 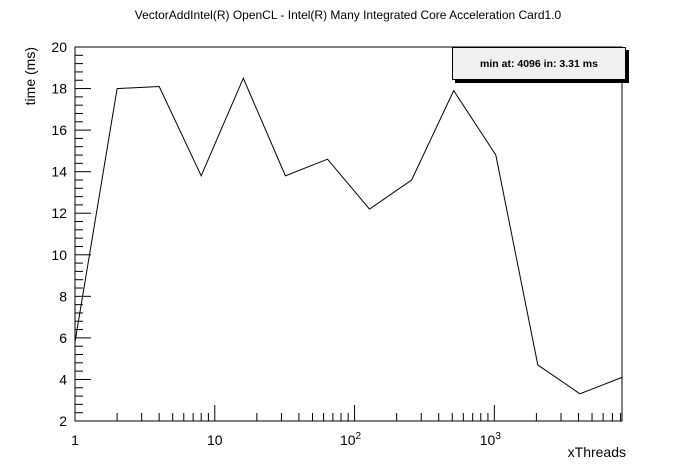 I want to click on y-tick-label: 16, so click(x=59, y=130).